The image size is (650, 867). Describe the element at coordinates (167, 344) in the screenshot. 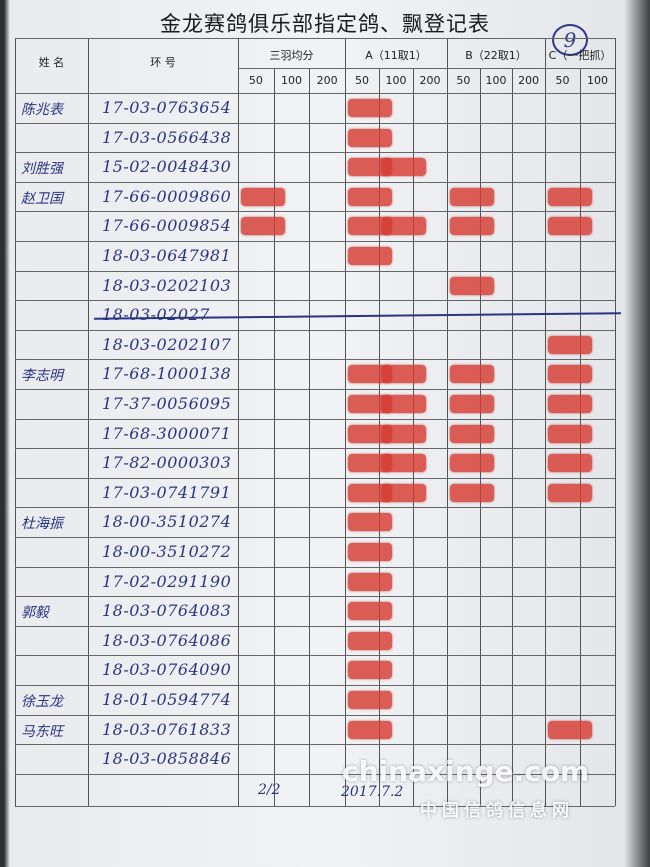

I see `ring-number: 18-03-0202107` at that location.